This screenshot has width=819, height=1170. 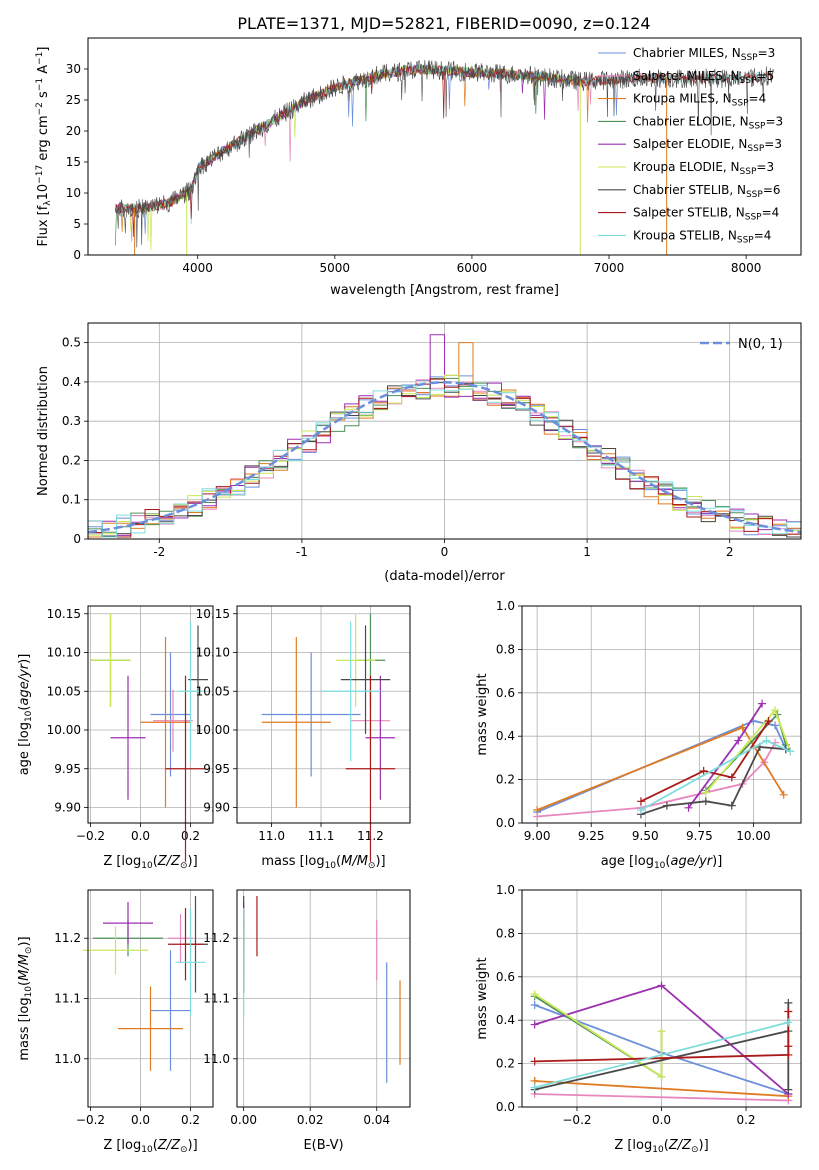 I want to click on y-axis-label: mass weight, so click(x=482, y=998).